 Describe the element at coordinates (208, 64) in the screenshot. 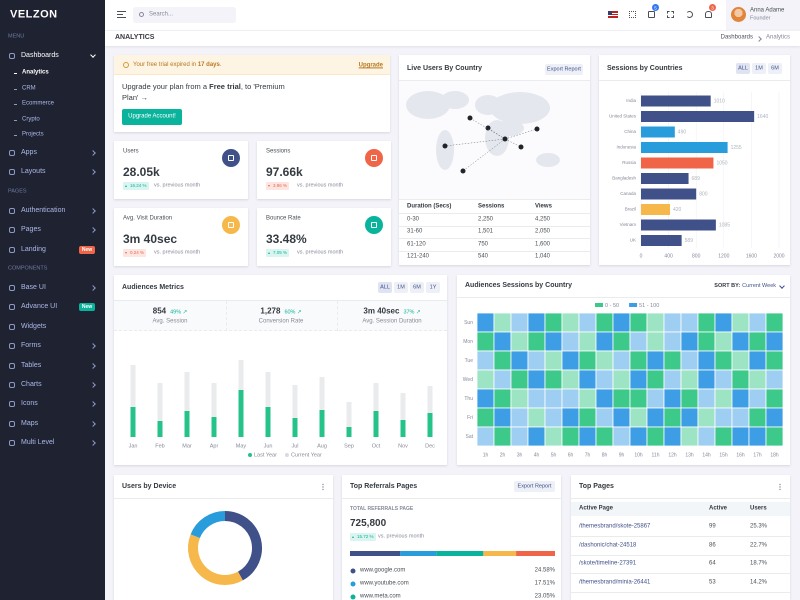

I see `alert-text: 17 days` at that location.